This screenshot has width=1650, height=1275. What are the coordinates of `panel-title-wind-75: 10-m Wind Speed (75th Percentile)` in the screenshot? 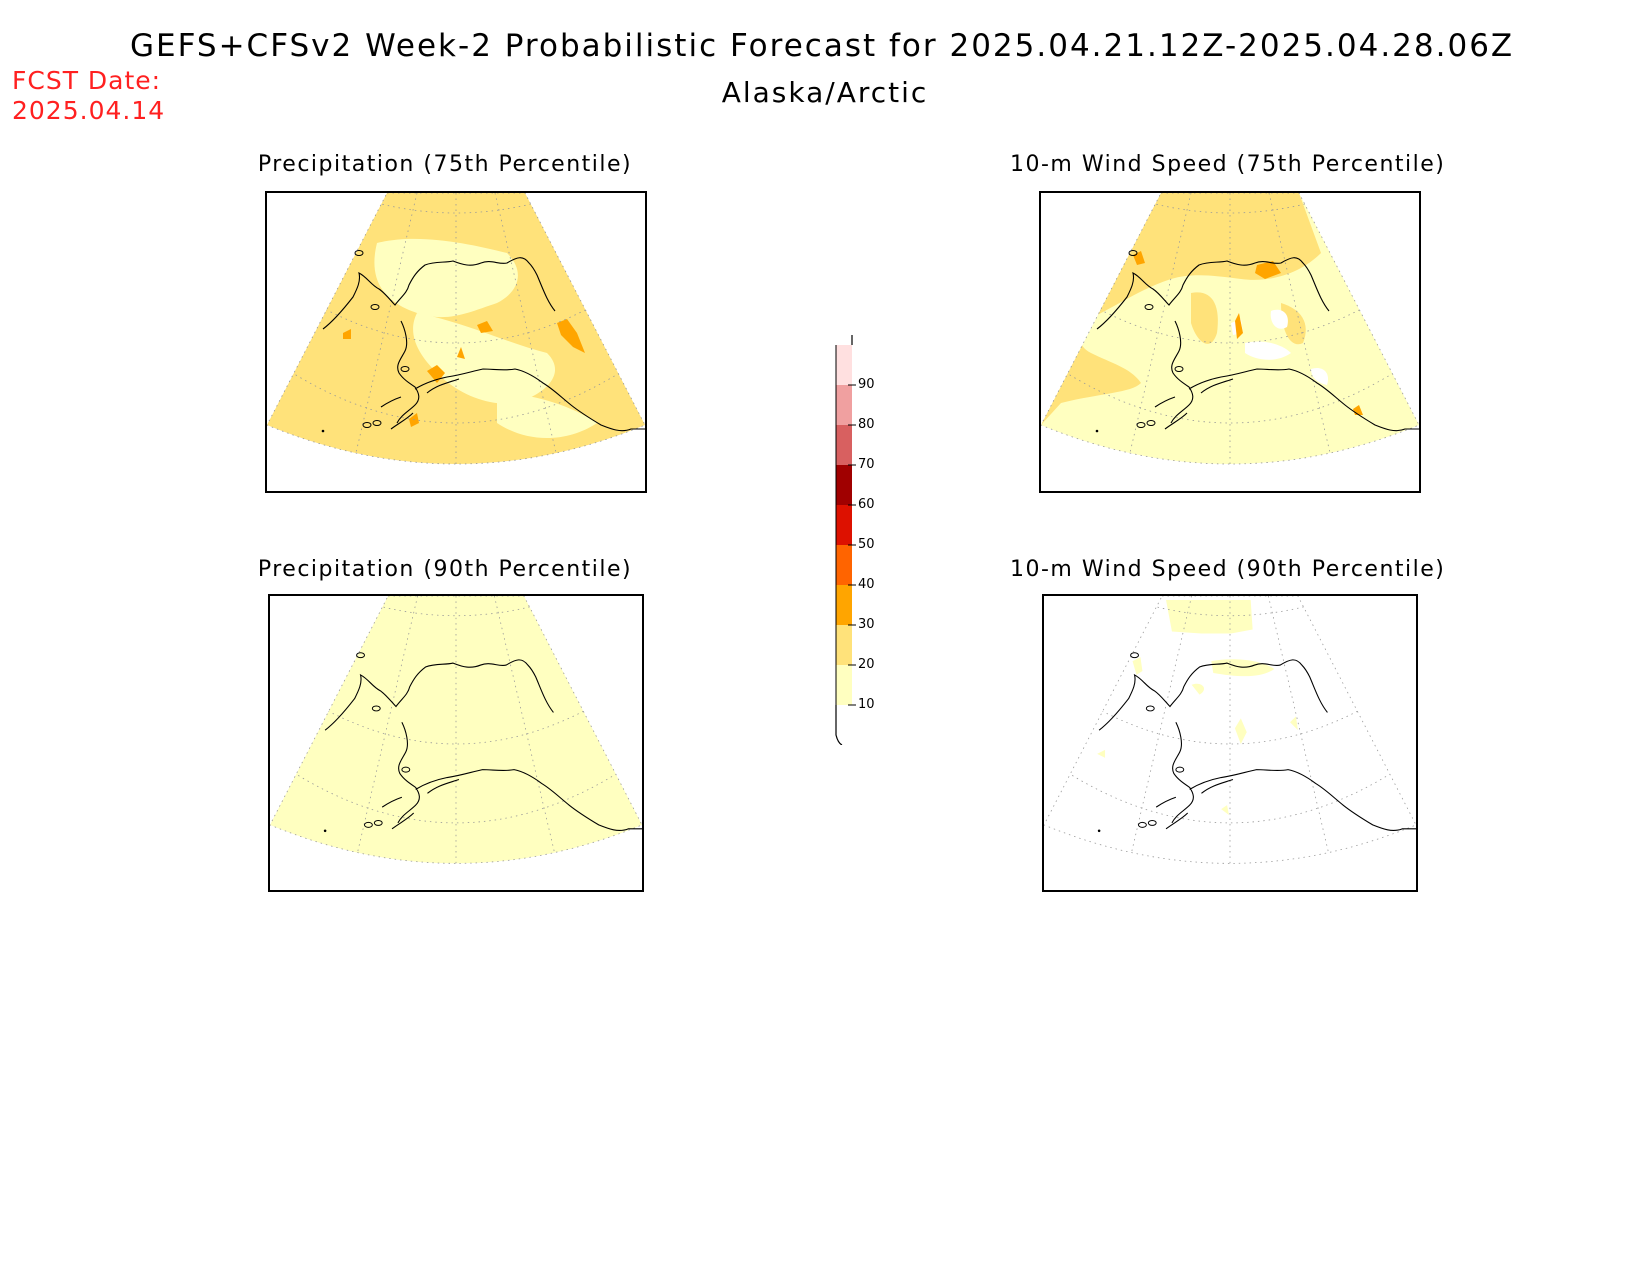 It's located at (1228, 164).